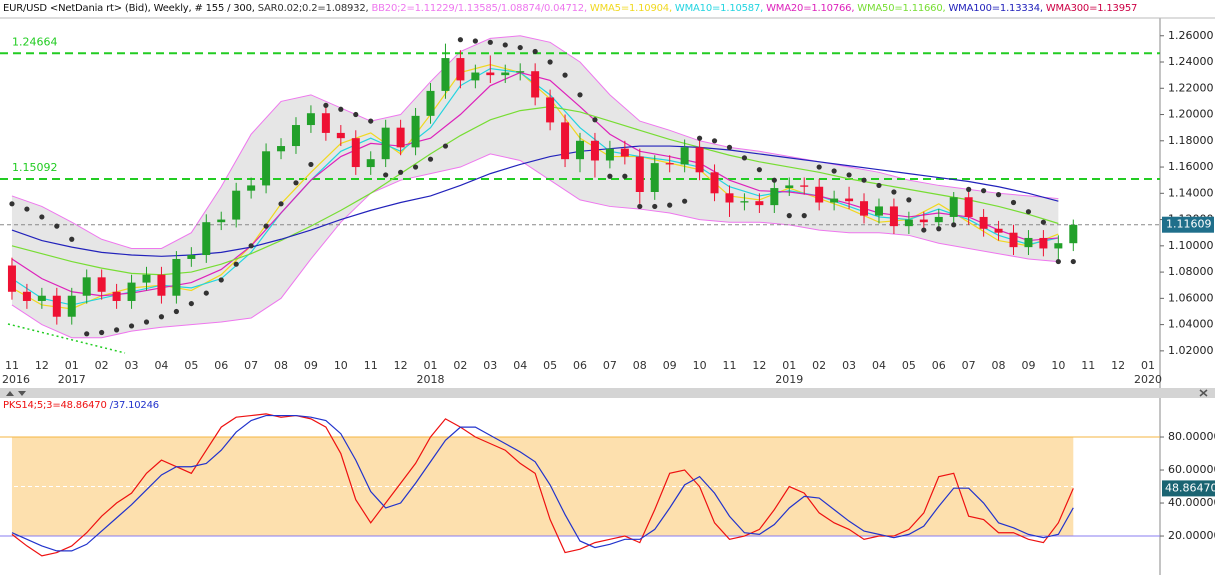  Describe the element at coordinates (995, 8) in the screenshot. I see `legend-entry: WMA100=1.13334,` at that location.